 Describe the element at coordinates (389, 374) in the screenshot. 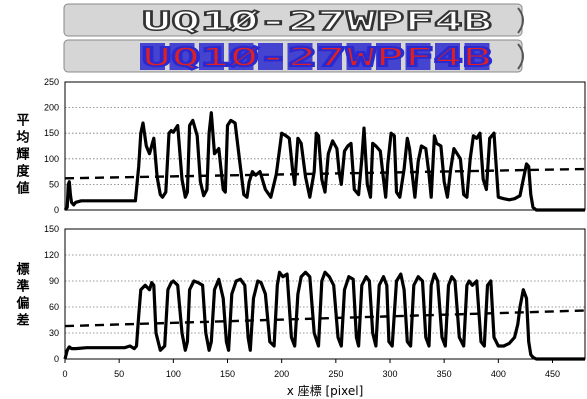

I see `x-tick-label: 300` at that location.